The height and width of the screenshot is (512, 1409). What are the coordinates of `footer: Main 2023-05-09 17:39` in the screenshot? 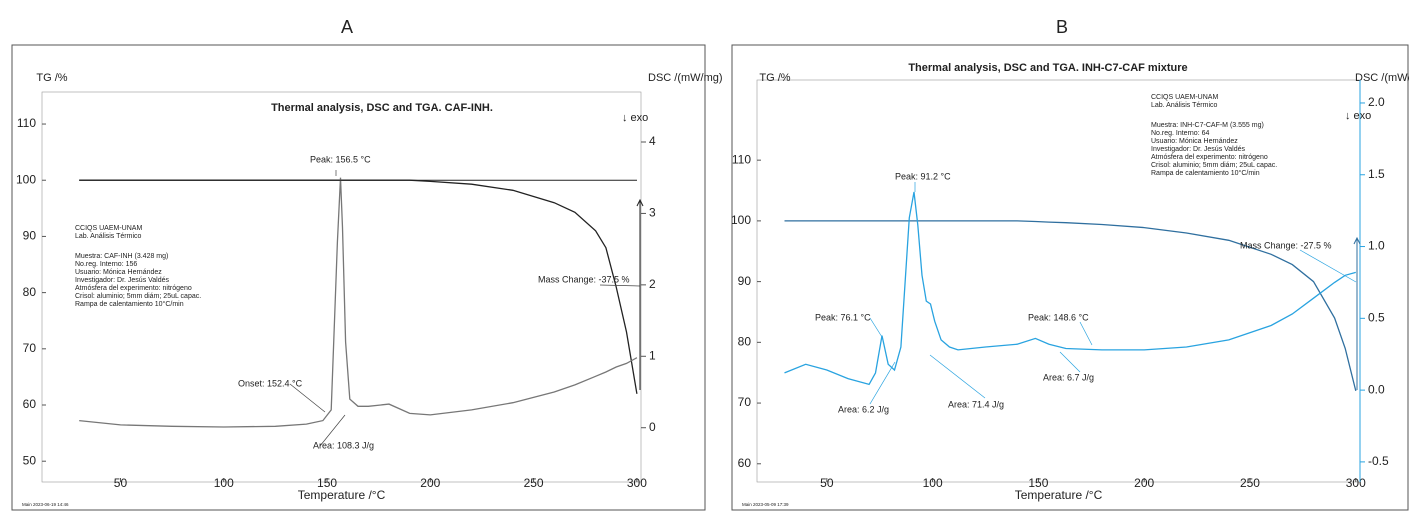 It's located at (765, 504).